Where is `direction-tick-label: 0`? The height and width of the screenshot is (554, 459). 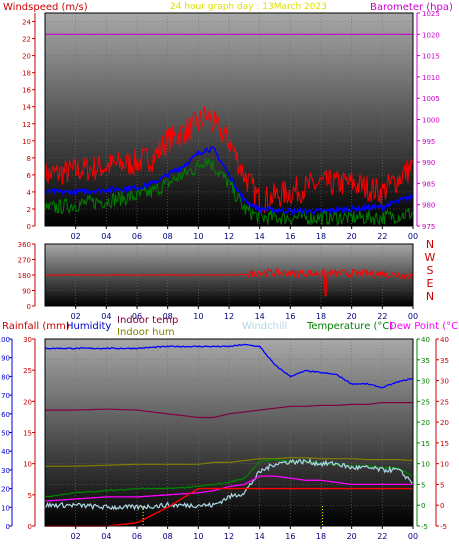
direction-tick-label: 0 is located at coordinates (29, 307).